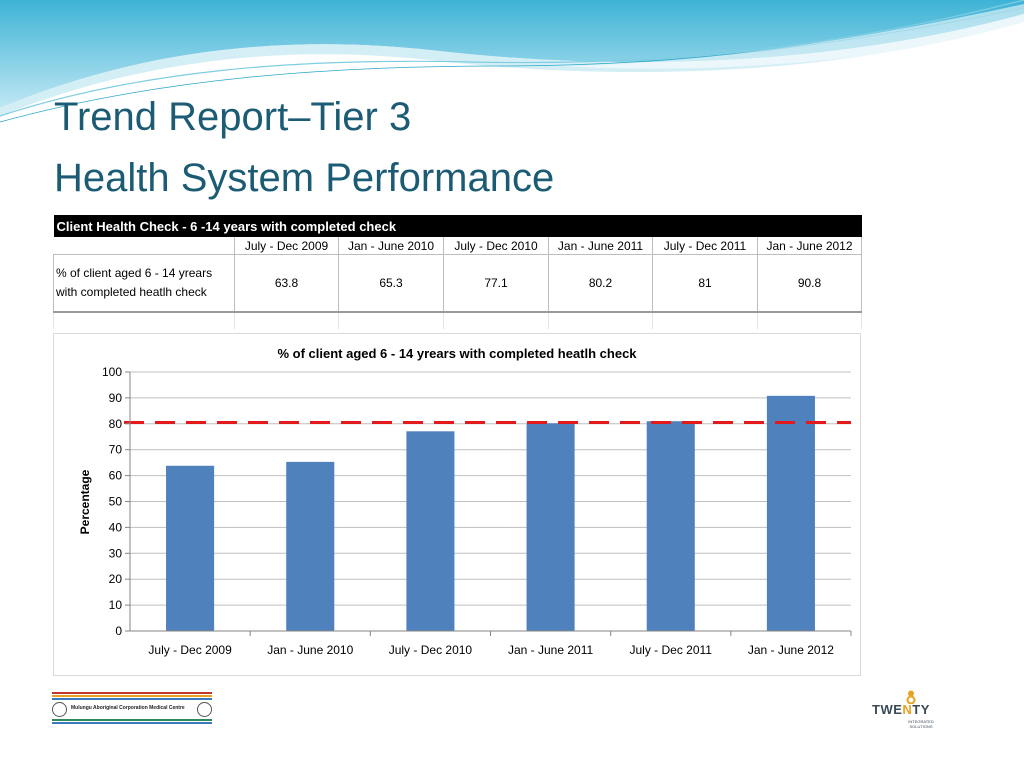 This screenshot has width=1024, height=768. What do you see at coordinates (496, 283) in the screenshot?
I see `table-value-cell: 77.1` at bounding box center [496, 283].